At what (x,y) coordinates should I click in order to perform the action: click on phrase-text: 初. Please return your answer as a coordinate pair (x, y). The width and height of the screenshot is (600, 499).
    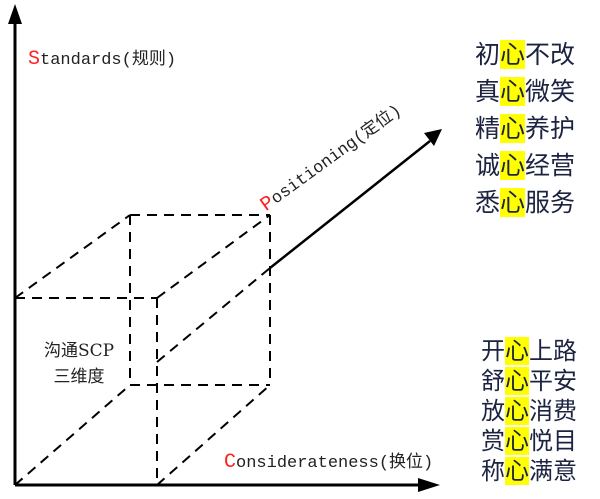
    Looking at the image, I should click on (488, 54).